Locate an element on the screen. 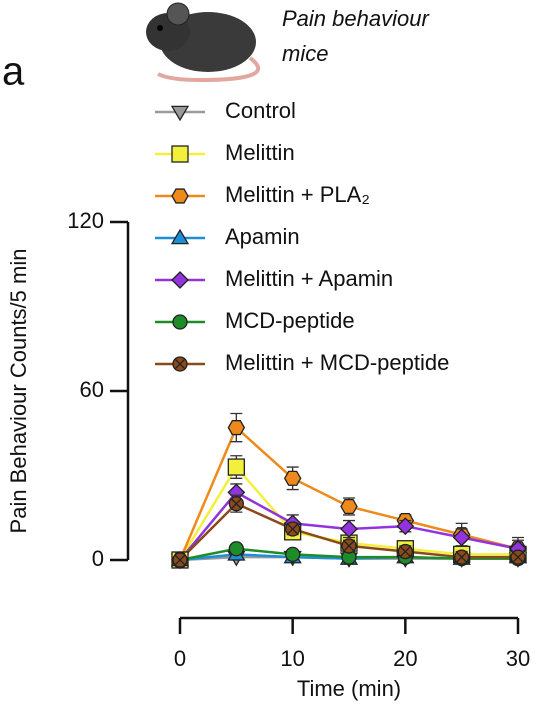 This screenshot has height=717, width=546. y-tick-label: 120 is located at coordinates (85, 220).